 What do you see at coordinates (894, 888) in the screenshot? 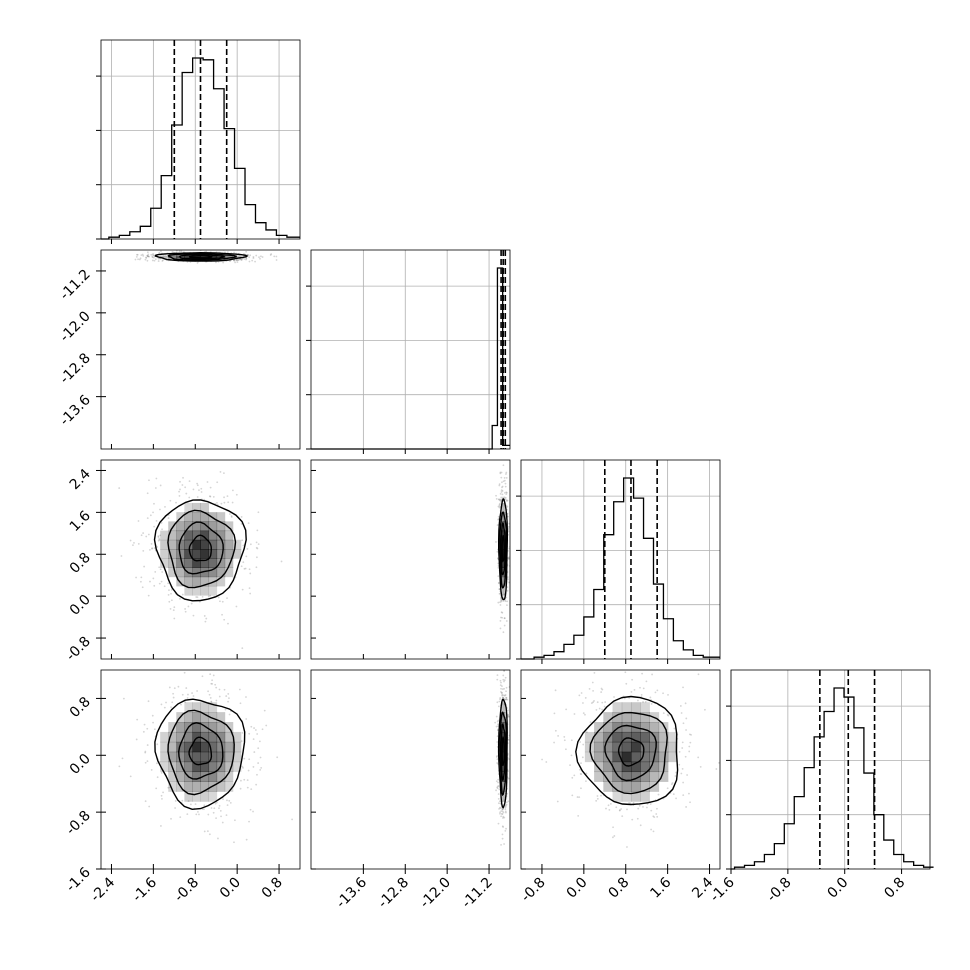
I see `x-tick-label: 0.8` at bounding box center [894, 888].